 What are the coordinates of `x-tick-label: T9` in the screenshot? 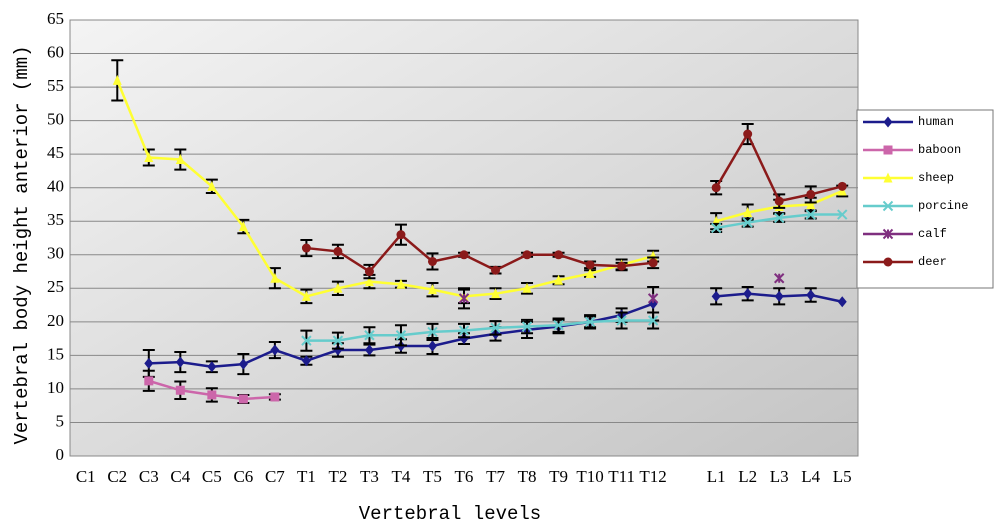 It's located at (558, 476).